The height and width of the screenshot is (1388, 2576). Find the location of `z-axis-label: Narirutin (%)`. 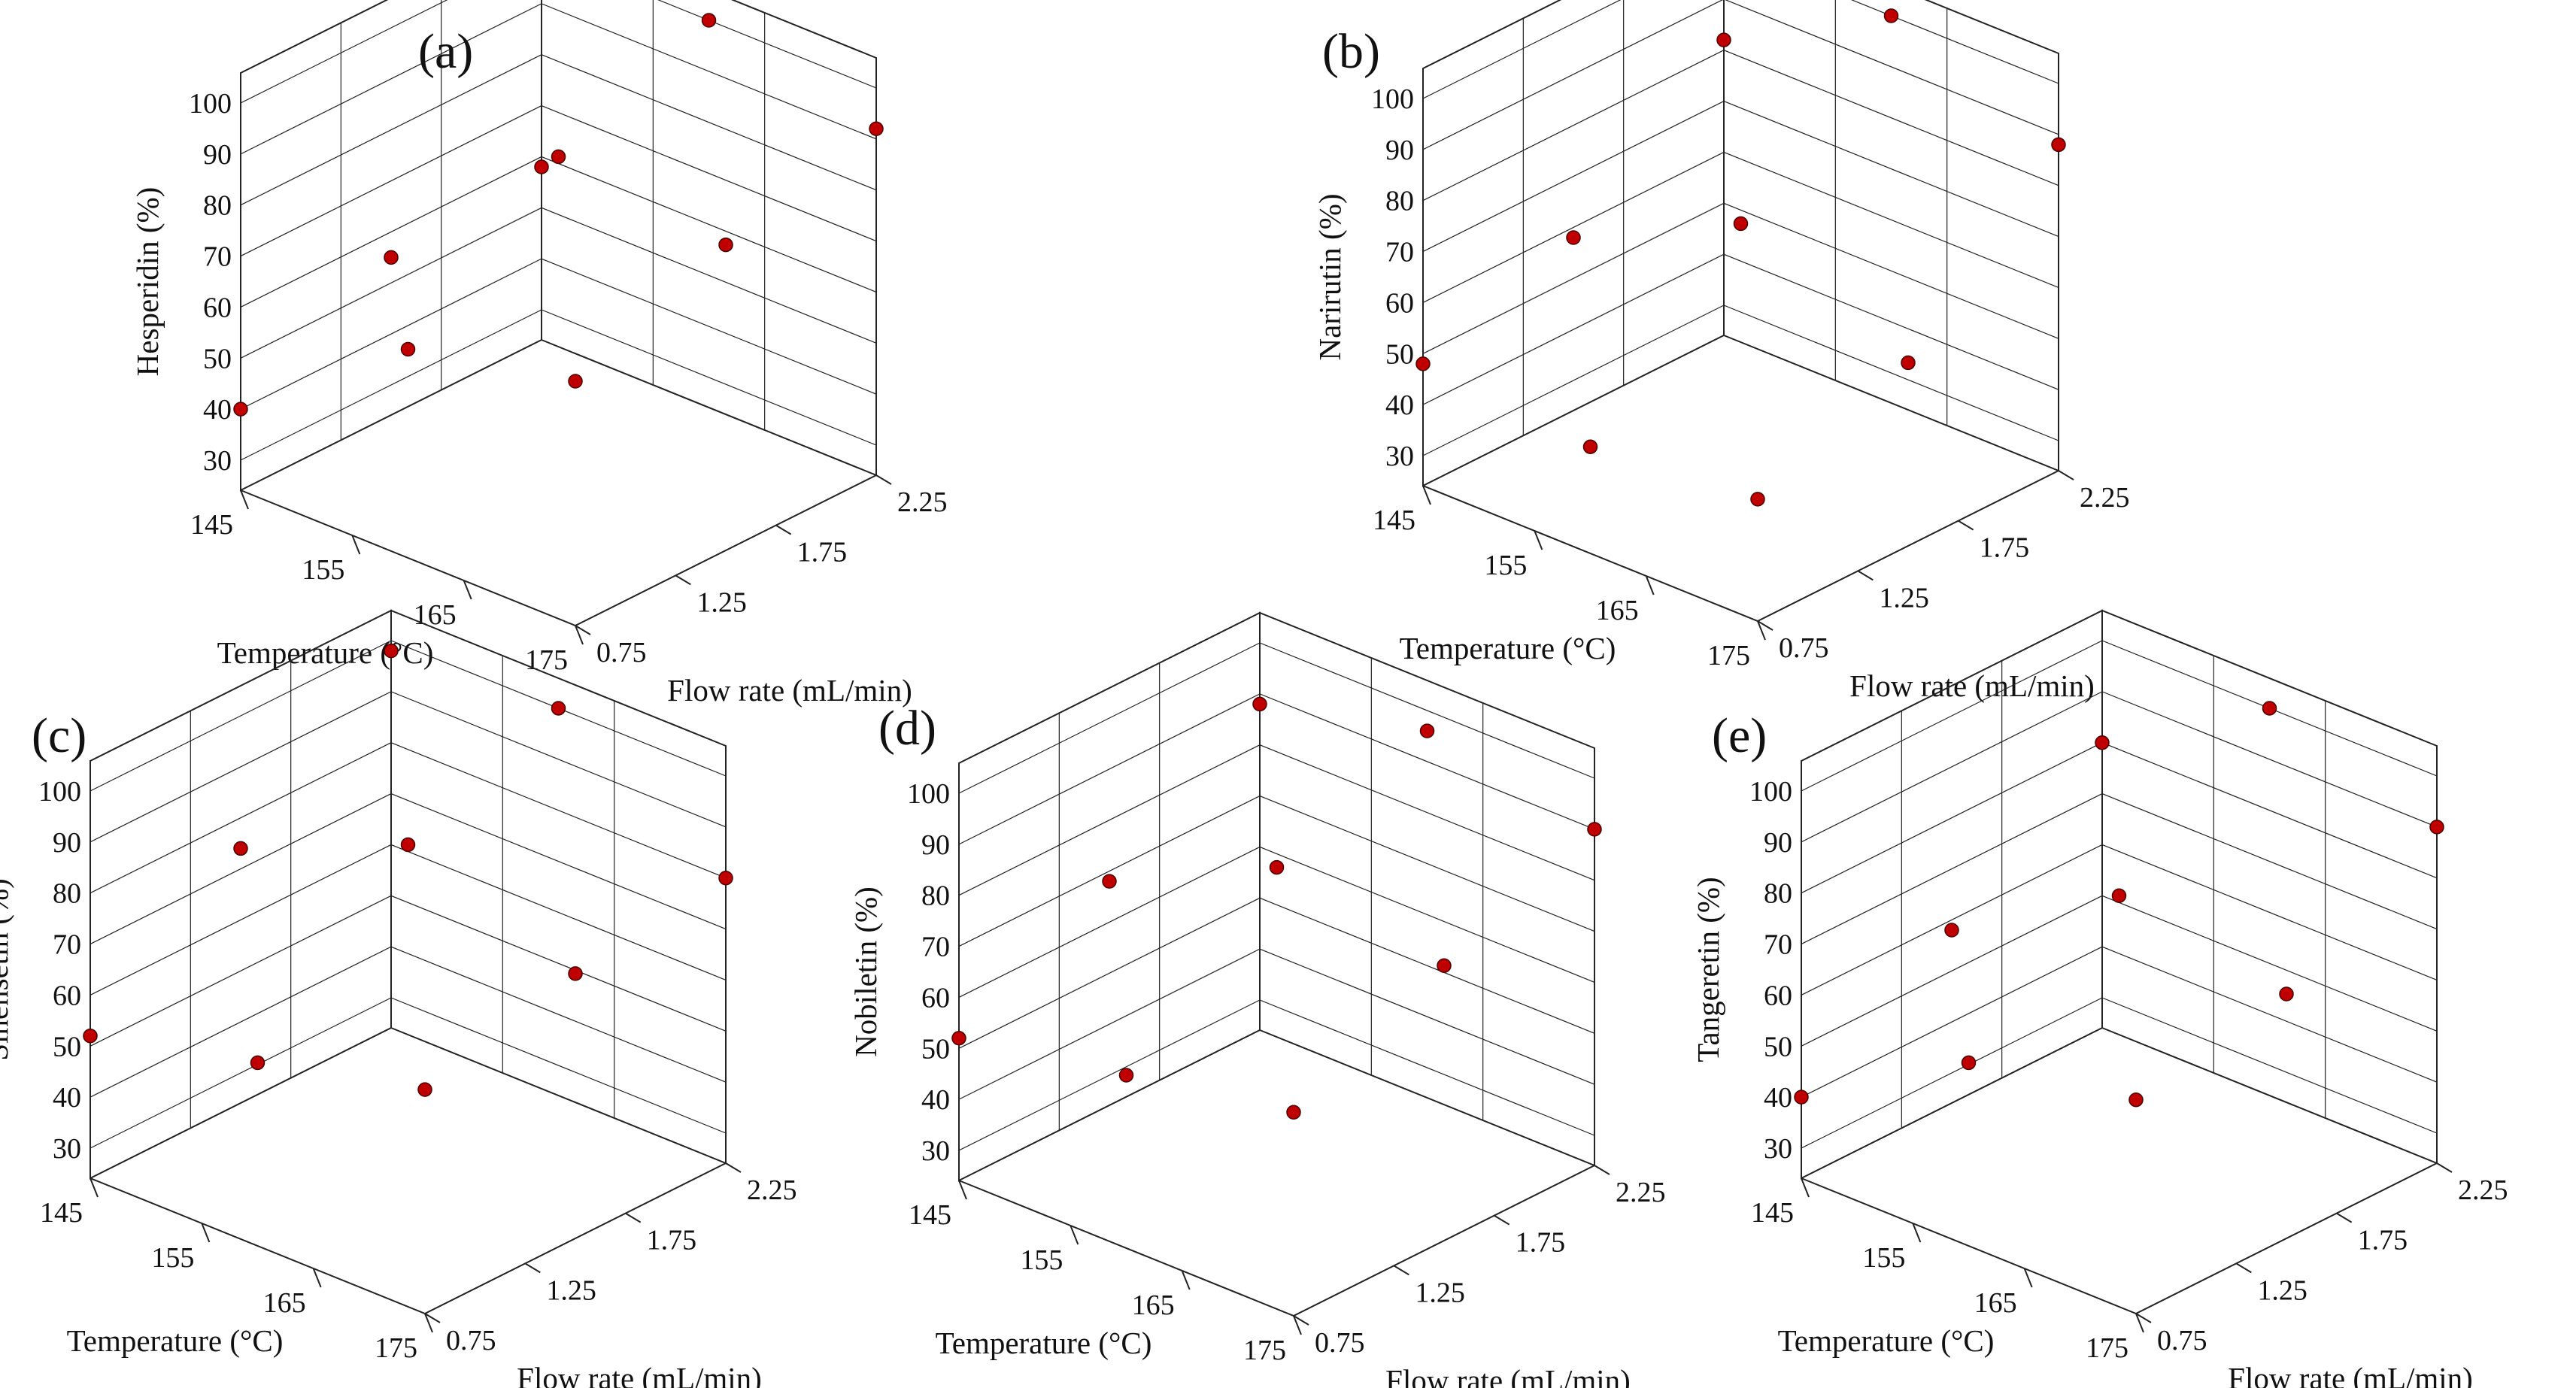

z-axis-label: Narirutin (%) is located at coordinates (1329, 277).